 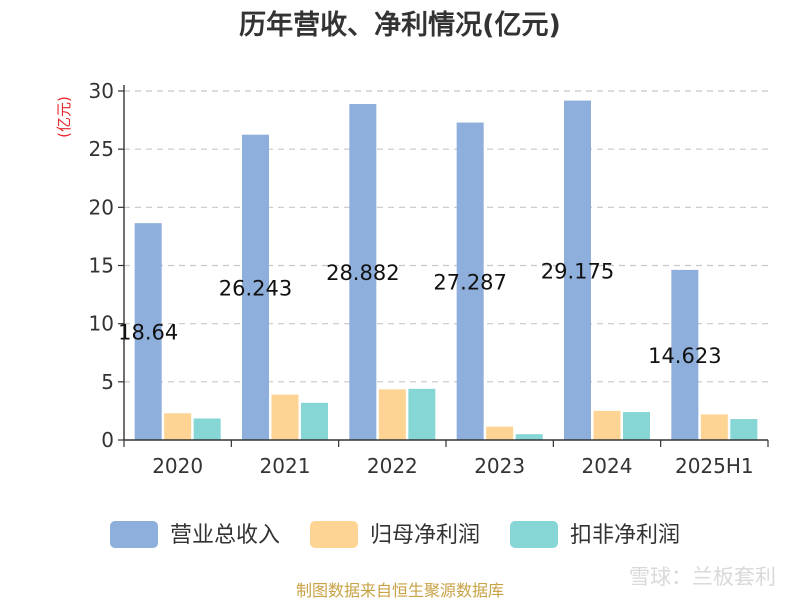 What do you see at coordinates (101, 149) in the screenshot?
I see `y-tick-label: 25` at bounding box center [101, 149].